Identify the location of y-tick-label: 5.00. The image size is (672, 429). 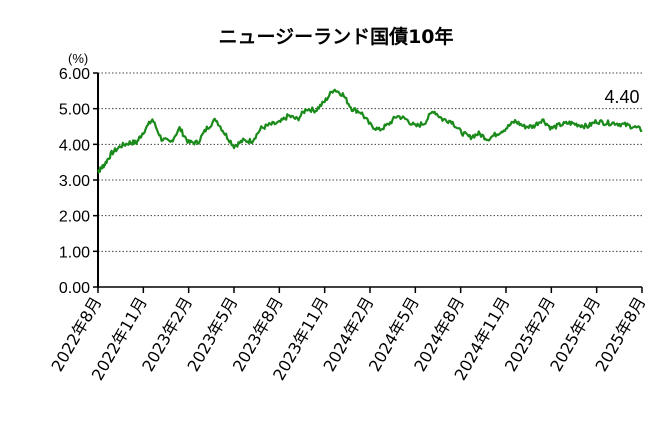
(74, 110).